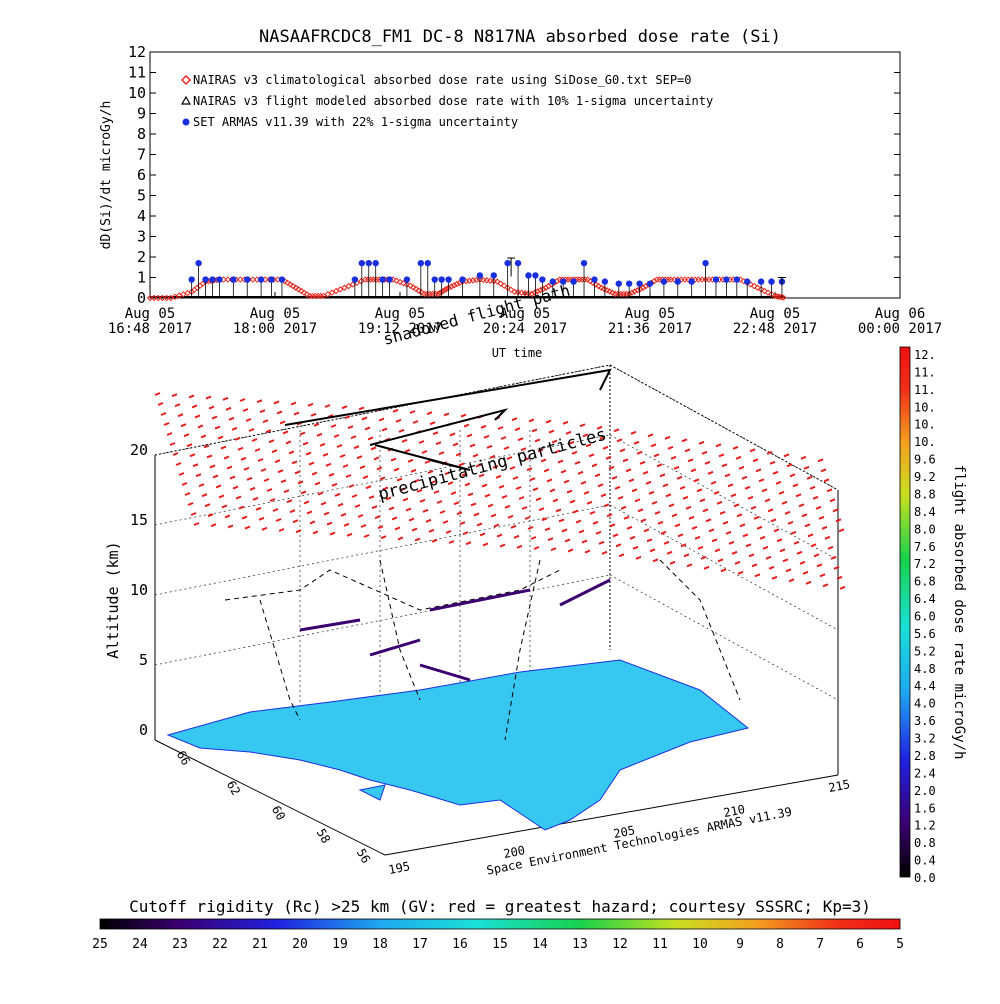 Image resolution: width=1000 pixels, height=1004 pixels. What do you see at coordinates (925, 390) in the screenshot?
I see `dose-colorbar-tick-label: 11.` at bounding box center [925, 390].